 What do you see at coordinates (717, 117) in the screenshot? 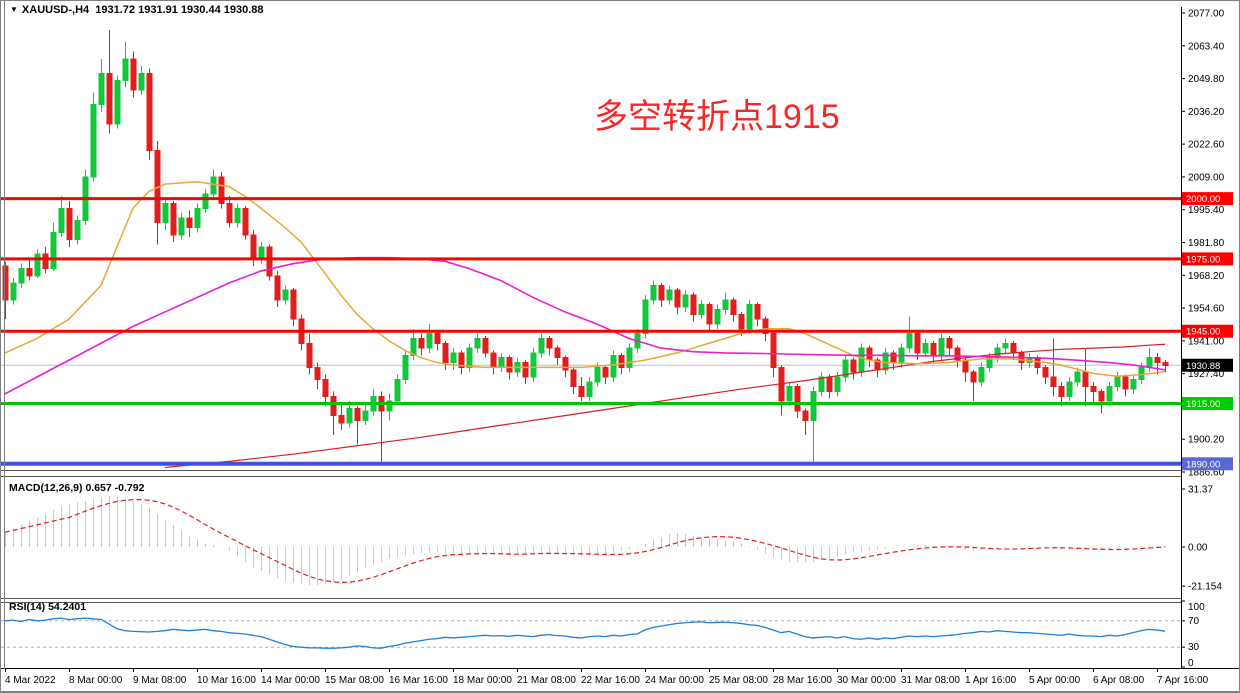
I see `annotation-text: 多空转折点1915` at bounding box center [717, 117].